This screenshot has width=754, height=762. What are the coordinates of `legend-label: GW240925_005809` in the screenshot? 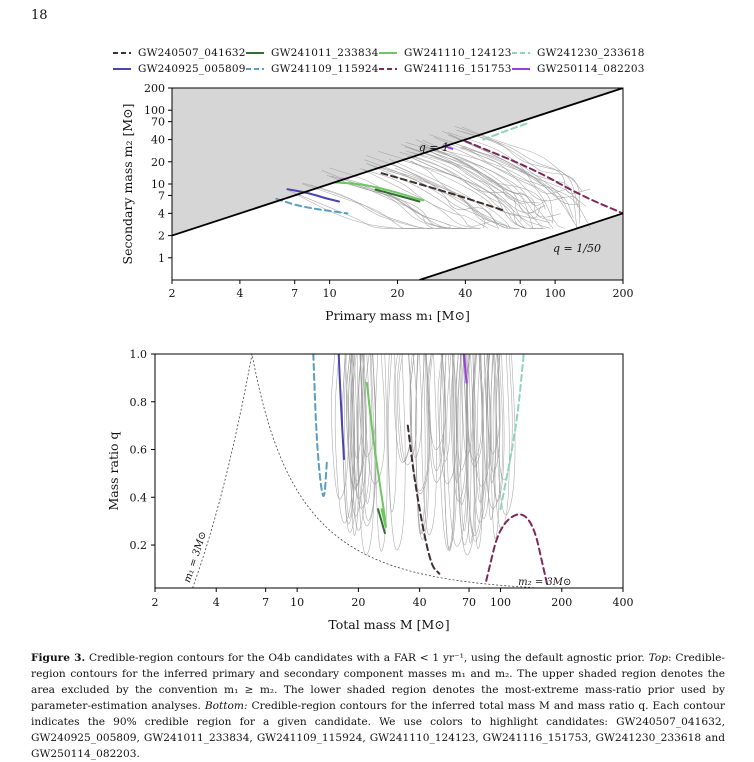 It's located at (192, 69).